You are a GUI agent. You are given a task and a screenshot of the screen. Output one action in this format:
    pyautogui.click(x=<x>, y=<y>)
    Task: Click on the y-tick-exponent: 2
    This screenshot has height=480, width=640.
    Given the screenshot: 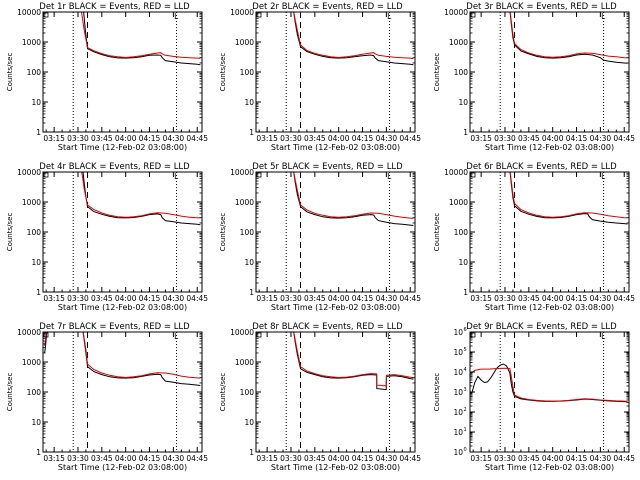 What is the action you would take?
    pyautogui.click(x=465, y=410)
    